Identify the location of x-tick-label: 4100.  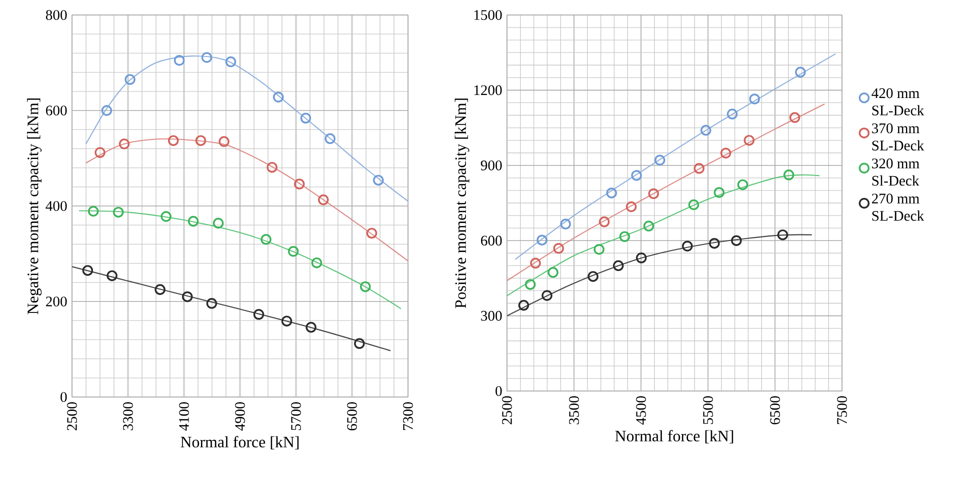
(184, 416).